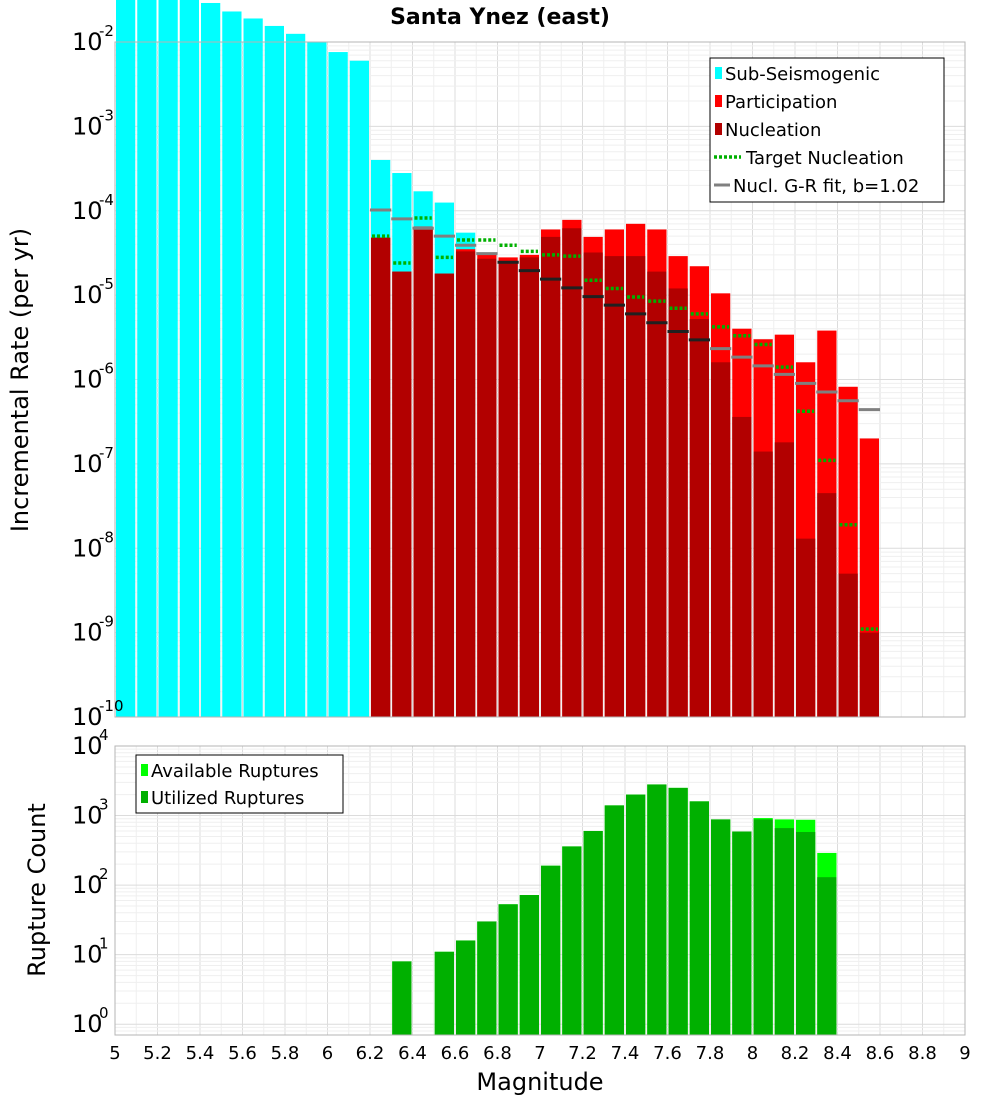 This screenshot has width=1000, height=1100. Describe the element at coordinates (539, 1082) in the screenshot. I see `x-axis-label: Magnitude` at that location.